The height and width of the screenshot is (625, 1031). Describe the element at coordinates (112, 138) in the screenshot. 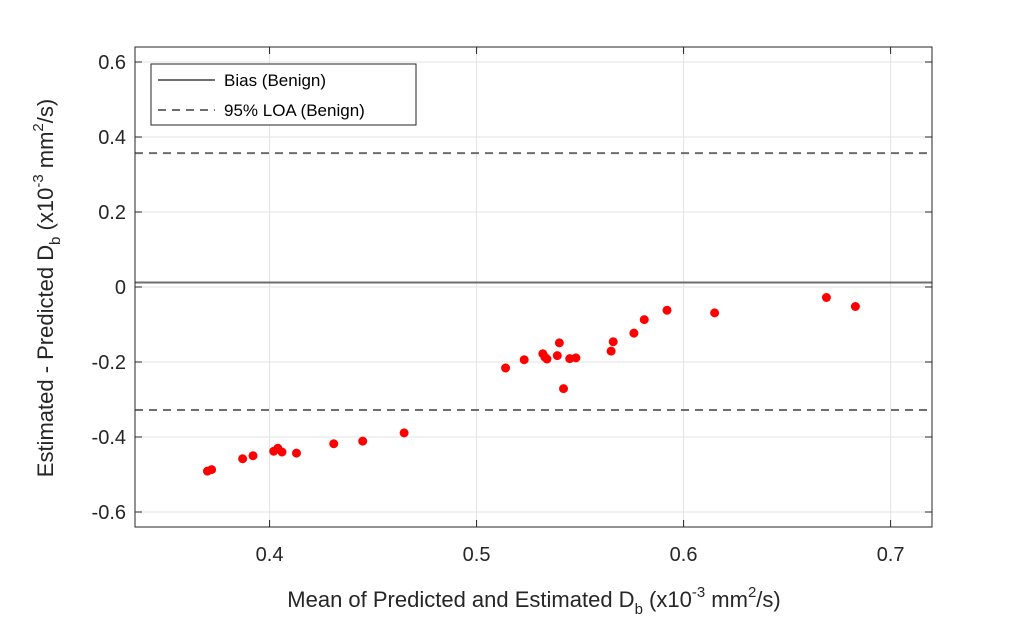

I see `y-tick-label-5: 0.4` at that location.